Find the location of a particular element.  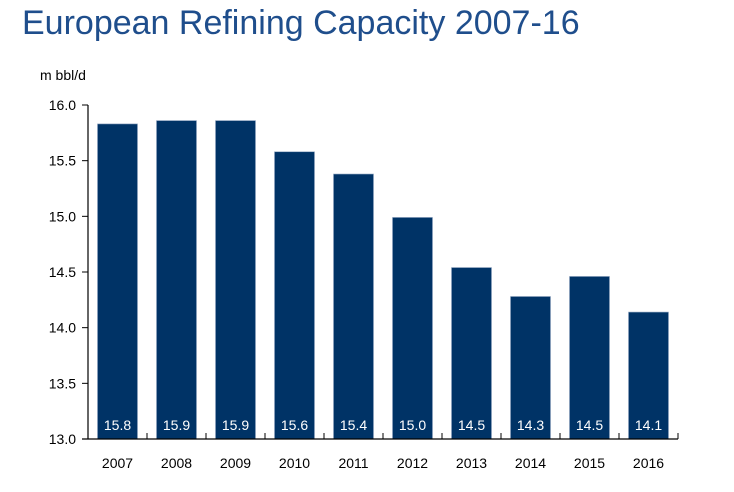

y-tick-label-15.0: 15.0 is located at coordinates (62, 216).